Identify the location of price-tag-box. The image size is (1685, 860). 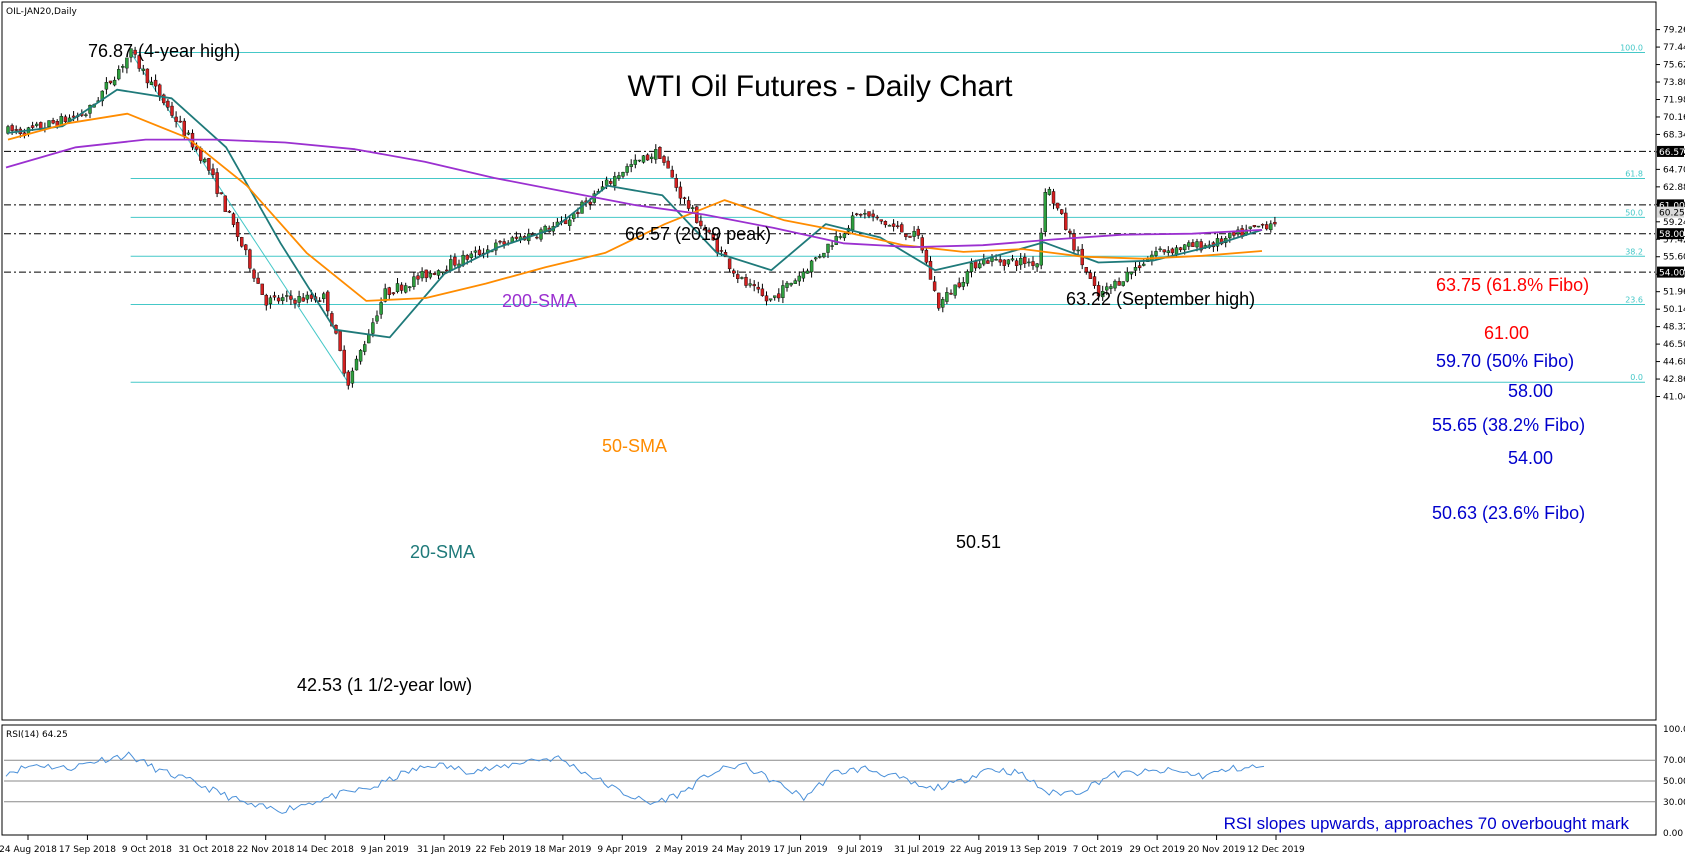
(1670, 234).